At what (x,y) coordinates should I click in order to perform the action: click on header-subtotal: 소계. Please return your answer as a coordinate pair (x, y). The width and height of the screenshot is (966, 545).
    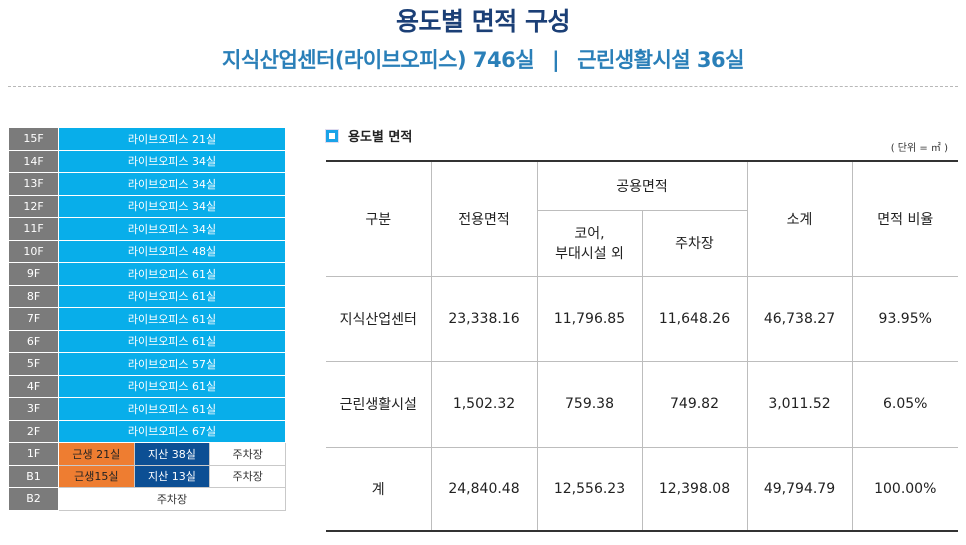
    Looking at the image, I should click on (799, 218).